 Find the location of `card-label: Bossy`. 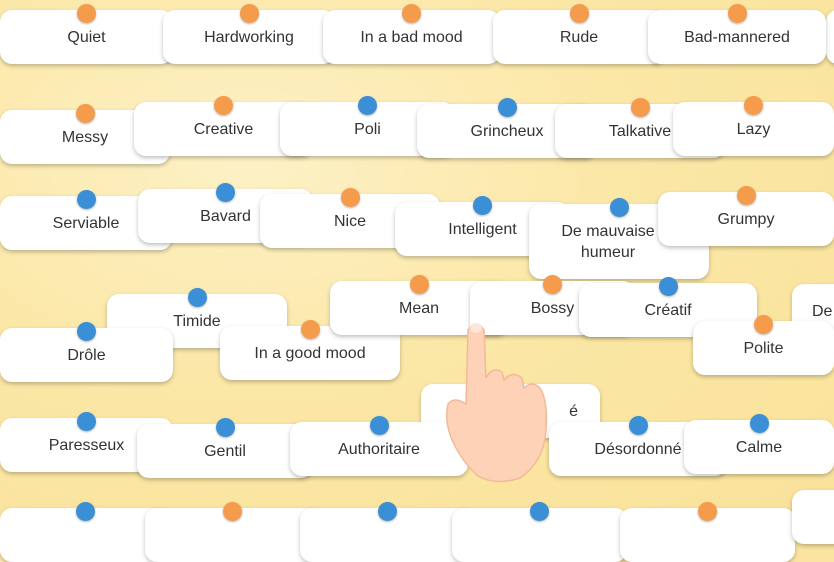

card-label: Bossy is located at coordinates (552, 308).